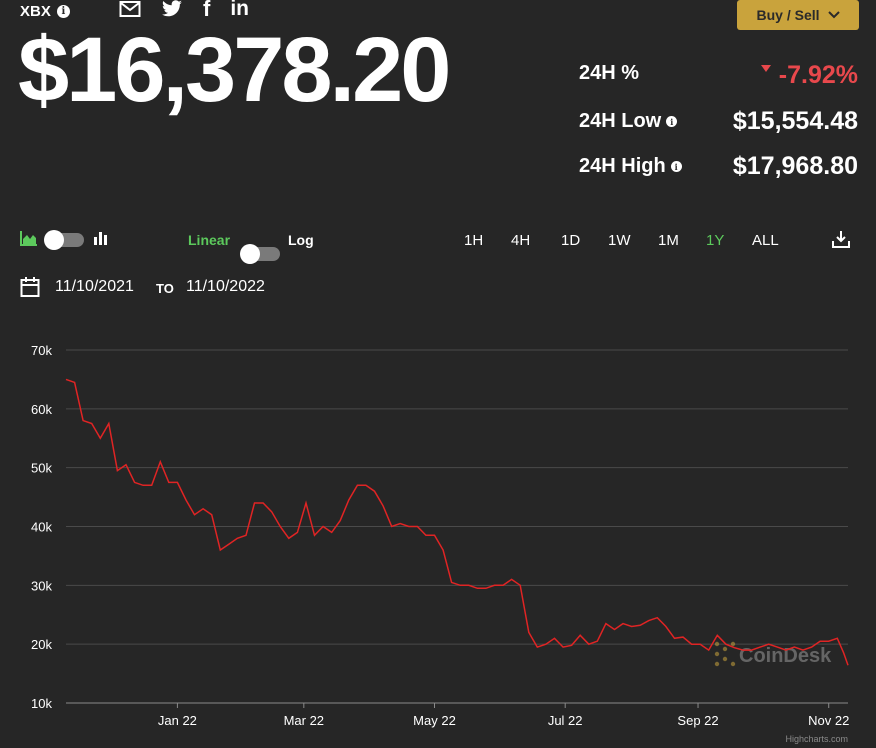 Image resolution: width=876 pixels, height=748 pixels. Describe the element at coordinates (620, 121) in the screenshot. I see `low-24h-text: 24H Low` at that location.